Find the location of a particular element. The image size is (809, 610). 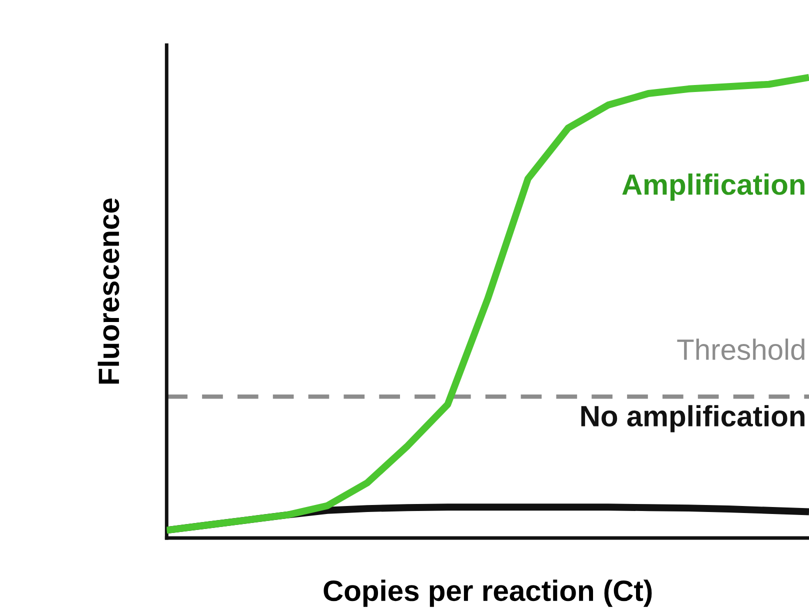

ref-line-label: Threshold is located at coordinates (740, 349).